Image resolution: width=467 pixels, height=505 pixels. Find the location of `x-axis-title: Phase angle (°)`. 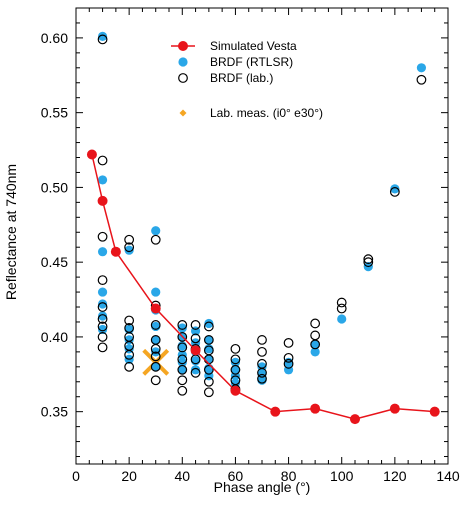

x-axis-title: Phase angle (°) is located at coordinates (262, 487).